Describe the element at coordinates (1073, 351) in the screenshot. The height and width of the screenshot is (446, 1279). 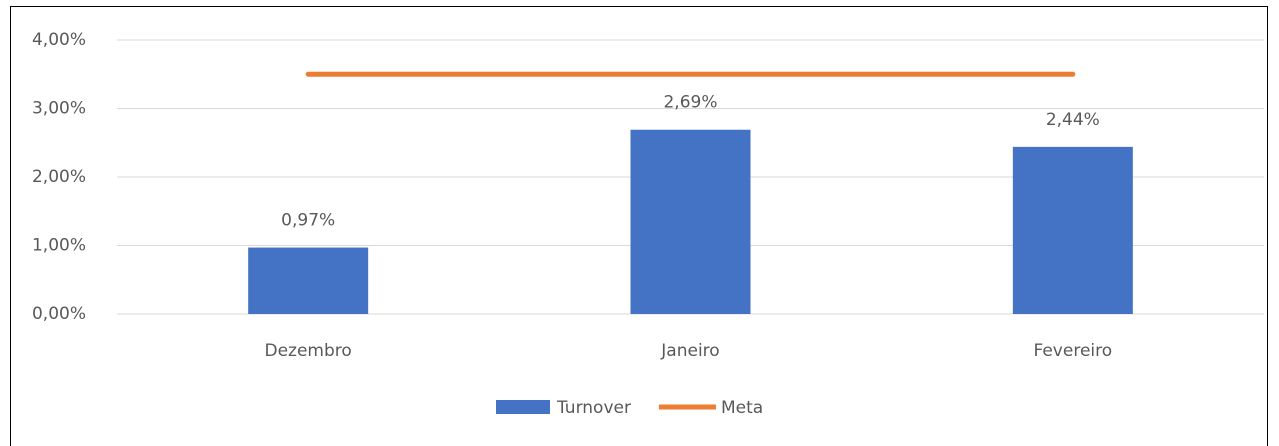
I see `x-tick-label: Fevereiro` at that location.